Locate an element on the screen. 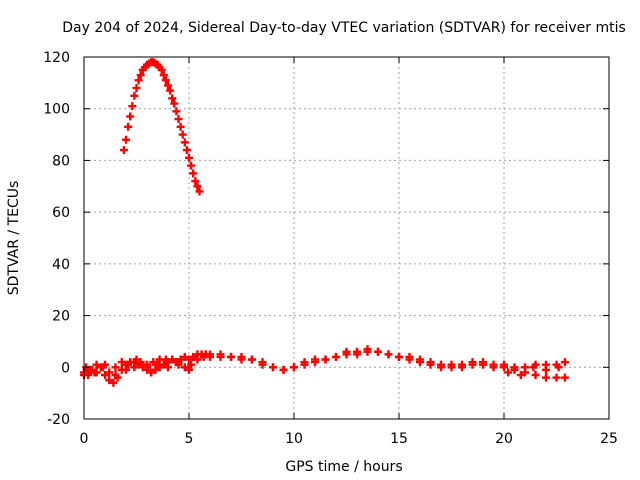 Image resolution: width=640 pixels, height=480 pixels. x-tick-label: 0 is located at coordinates (84, 439).